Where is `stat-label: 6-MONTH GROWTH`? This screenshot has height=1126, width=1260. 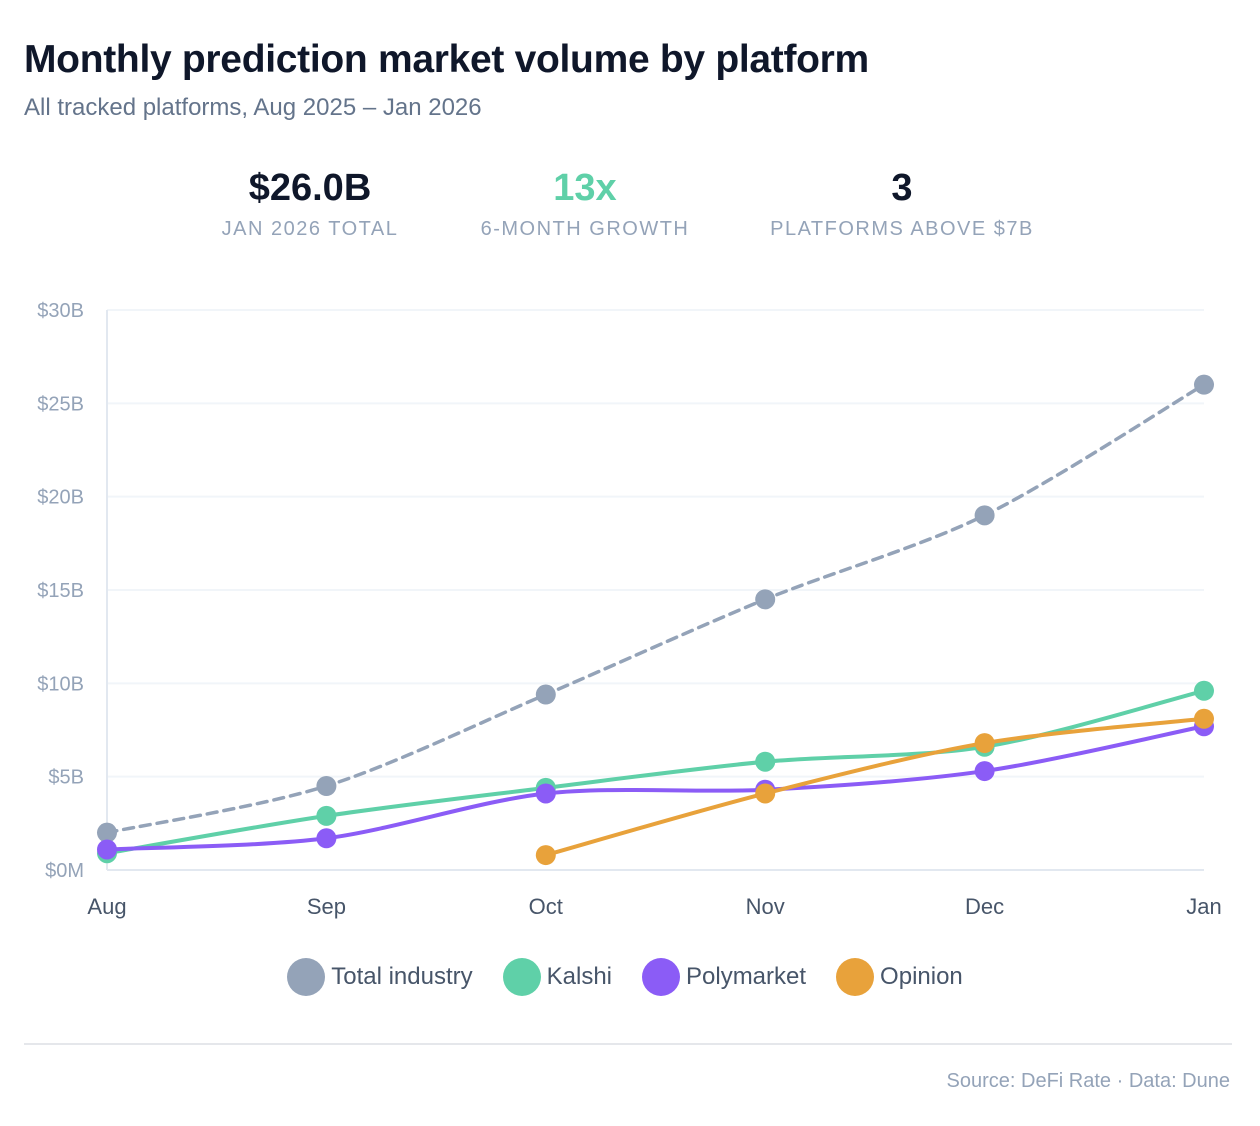
stat-label: 6-MONTH GROWTH is located at coordinates (585, 229).